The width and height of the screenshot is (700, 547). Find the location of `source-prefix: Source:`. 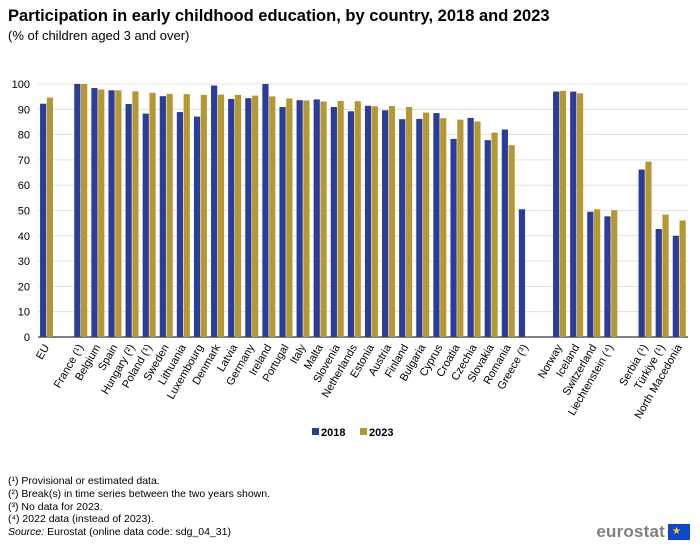

source-prefix: Source: is located at coordinates (26, 532).